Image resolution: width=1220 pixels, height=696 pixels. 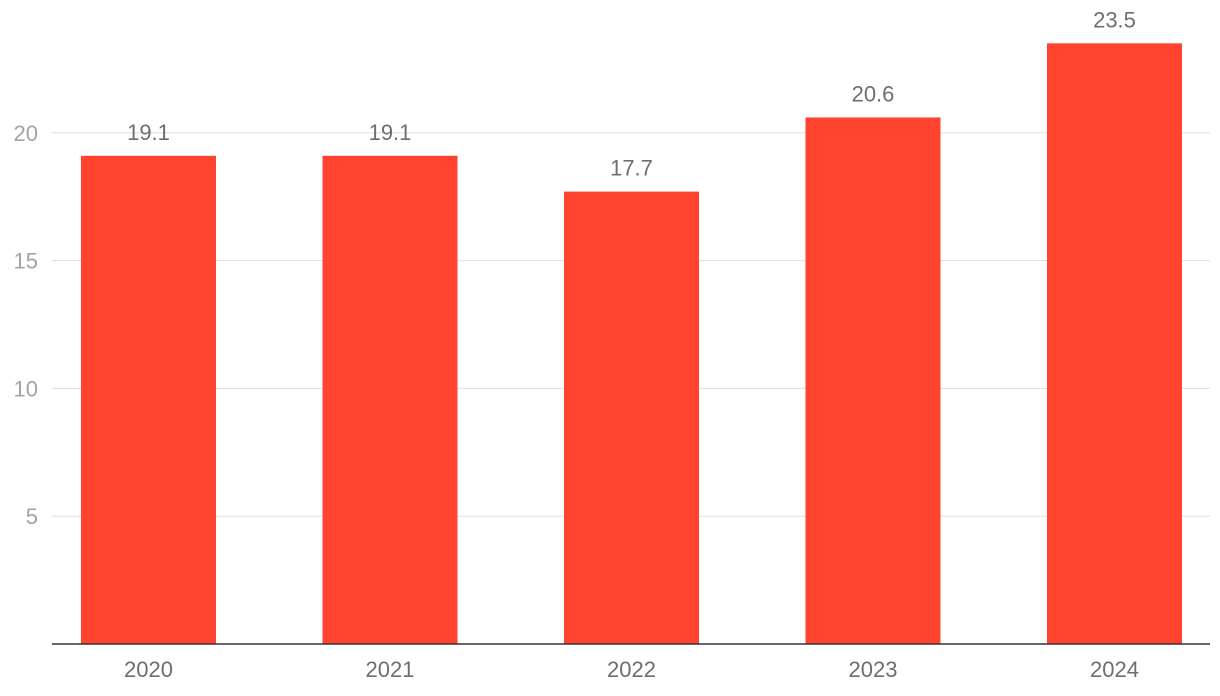 I want to click on data-label-2021: 19.1, so click(x=390, y=132).